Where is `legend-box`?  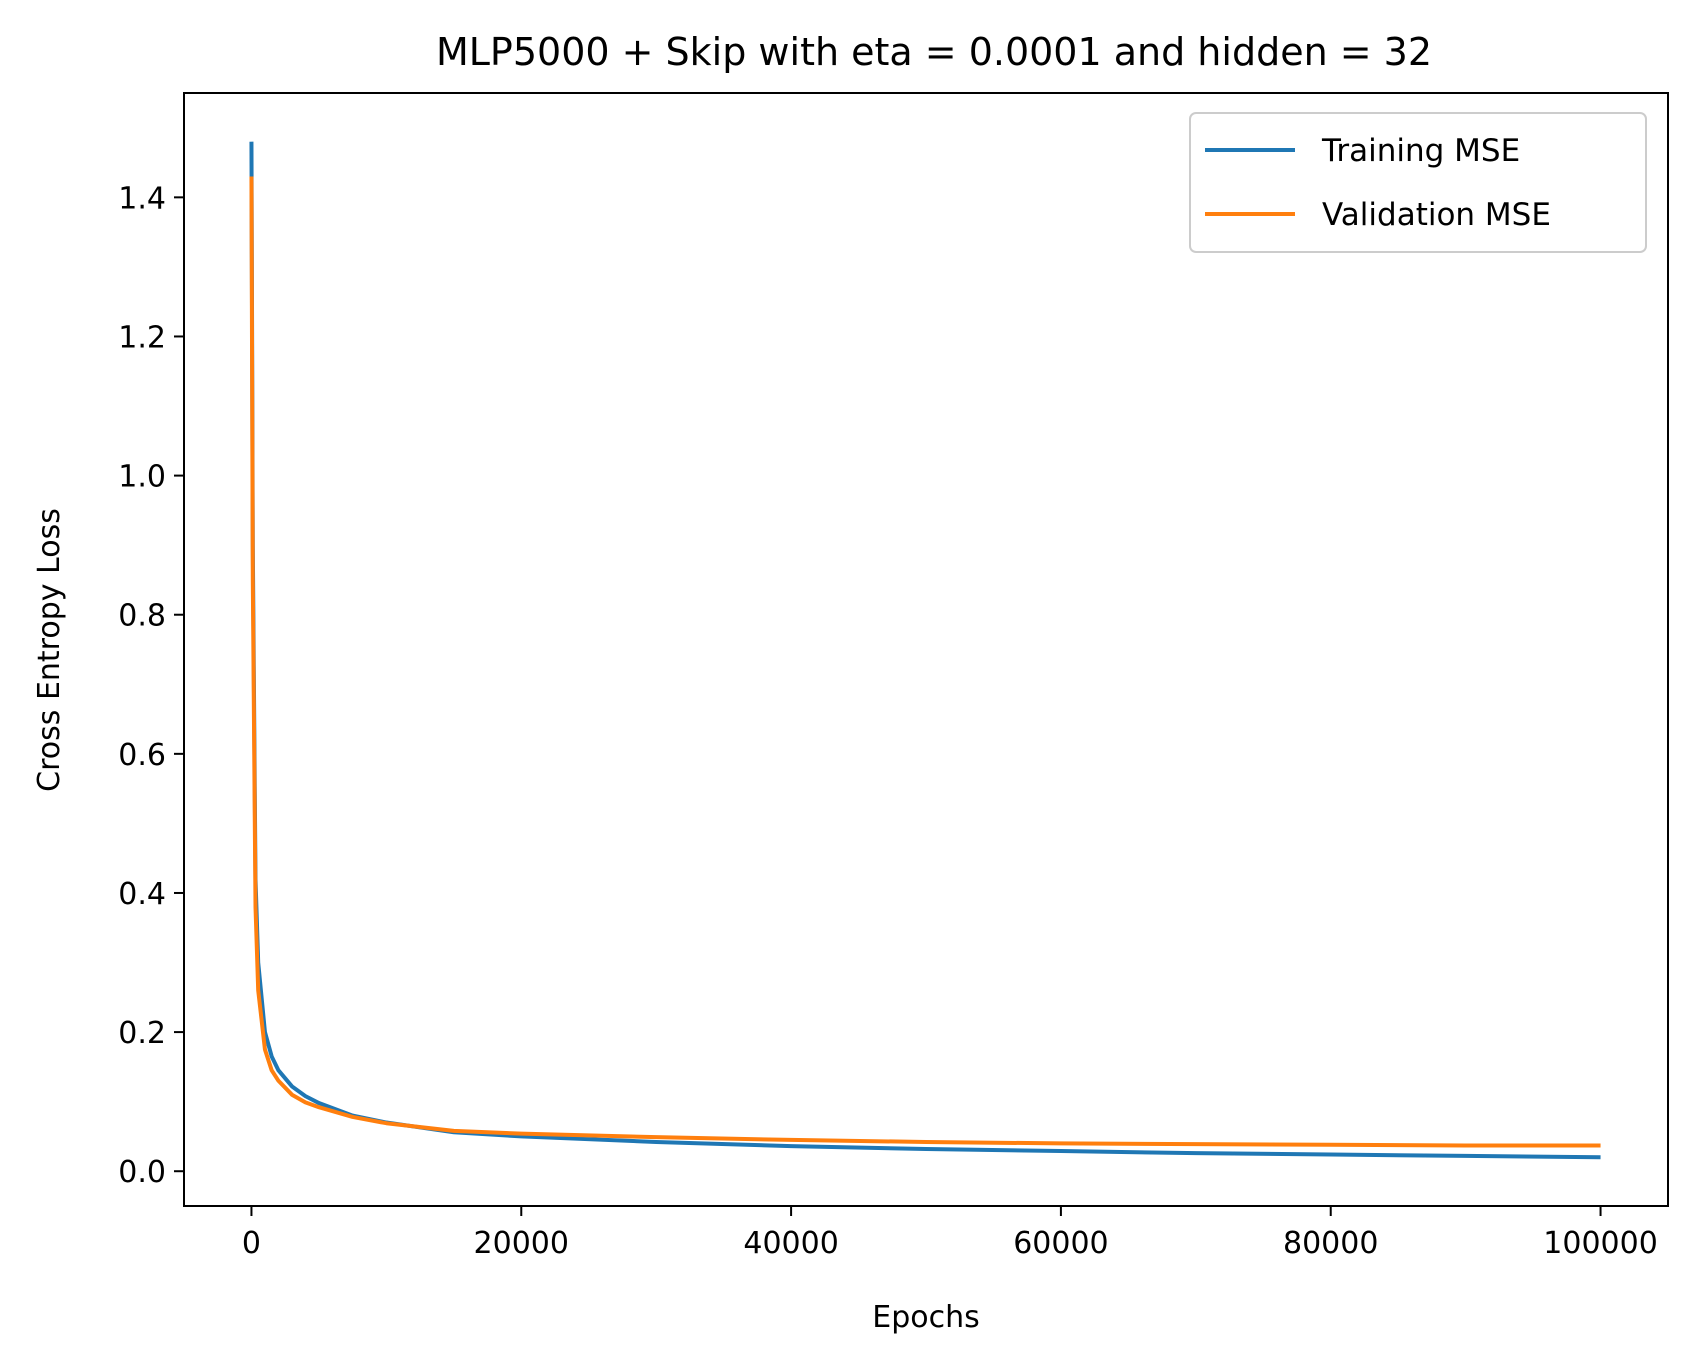
legend-box is located at coordinates (1418, 182).